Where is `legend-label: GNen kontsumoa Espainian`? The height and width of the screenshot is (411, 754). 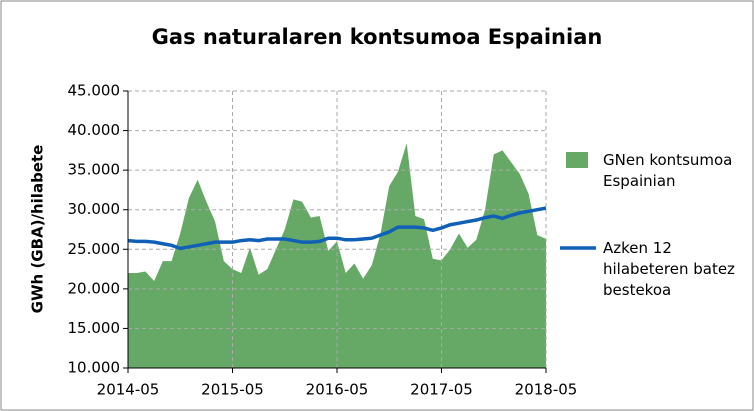 legend-label: GNen kontsumoa Espainian is located at coordinates (668, 170).